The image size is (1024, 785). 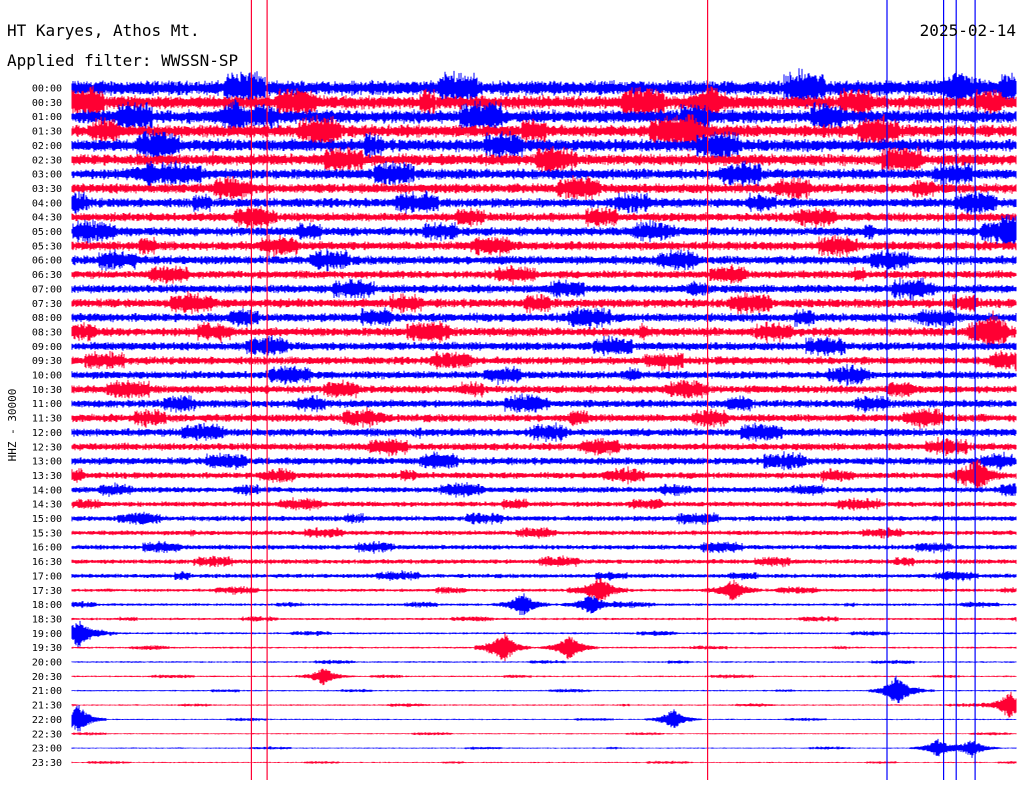 I want to click on filter-label: Applied filter: WWSSN-SP, so click(x=122, y=60).